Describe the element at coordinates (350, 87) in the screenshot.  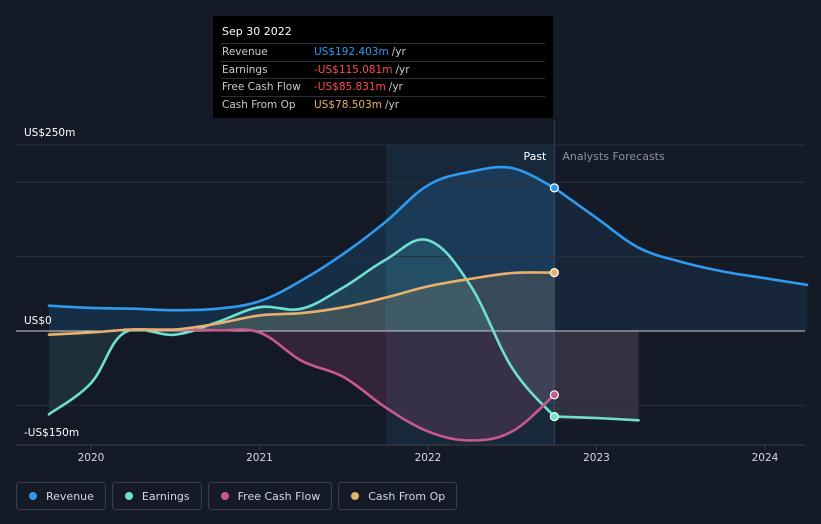
I see `tooltip-value: -US$85.831m` at that location.